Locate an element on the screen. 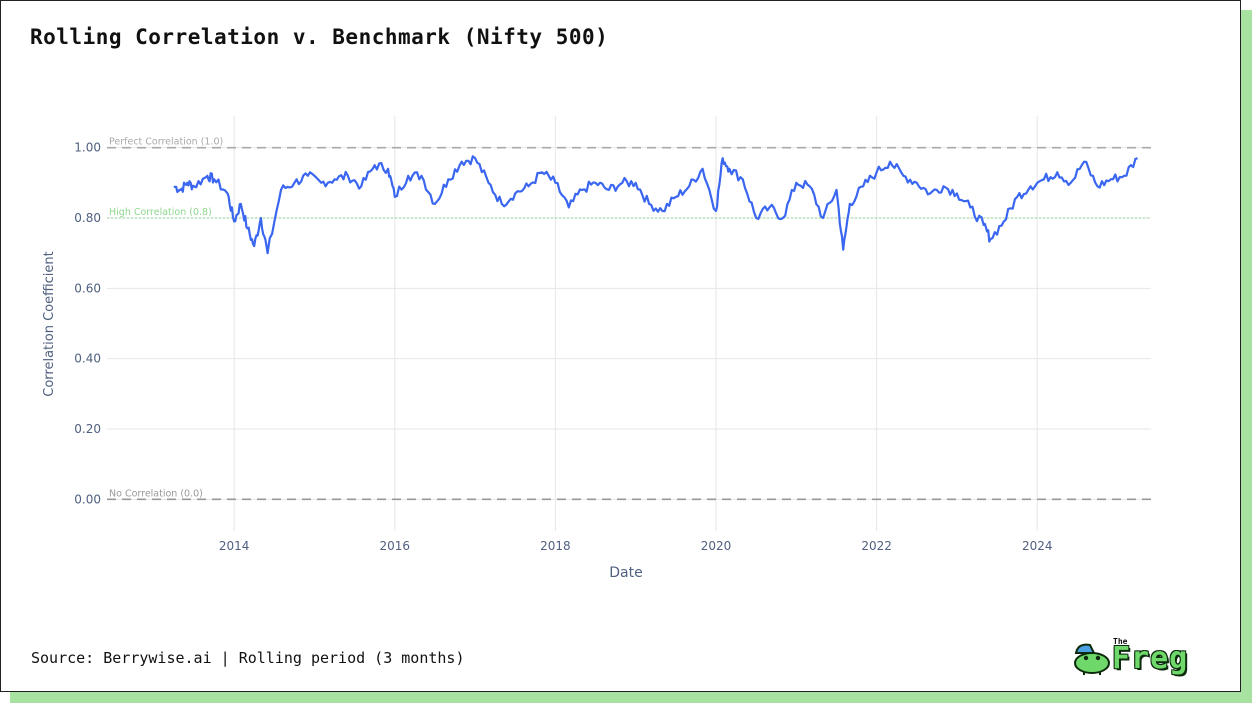 This screenshot has width=1253, height=705. y-axis-title: Correlation Coefficient is located at coordinates (49, 324).